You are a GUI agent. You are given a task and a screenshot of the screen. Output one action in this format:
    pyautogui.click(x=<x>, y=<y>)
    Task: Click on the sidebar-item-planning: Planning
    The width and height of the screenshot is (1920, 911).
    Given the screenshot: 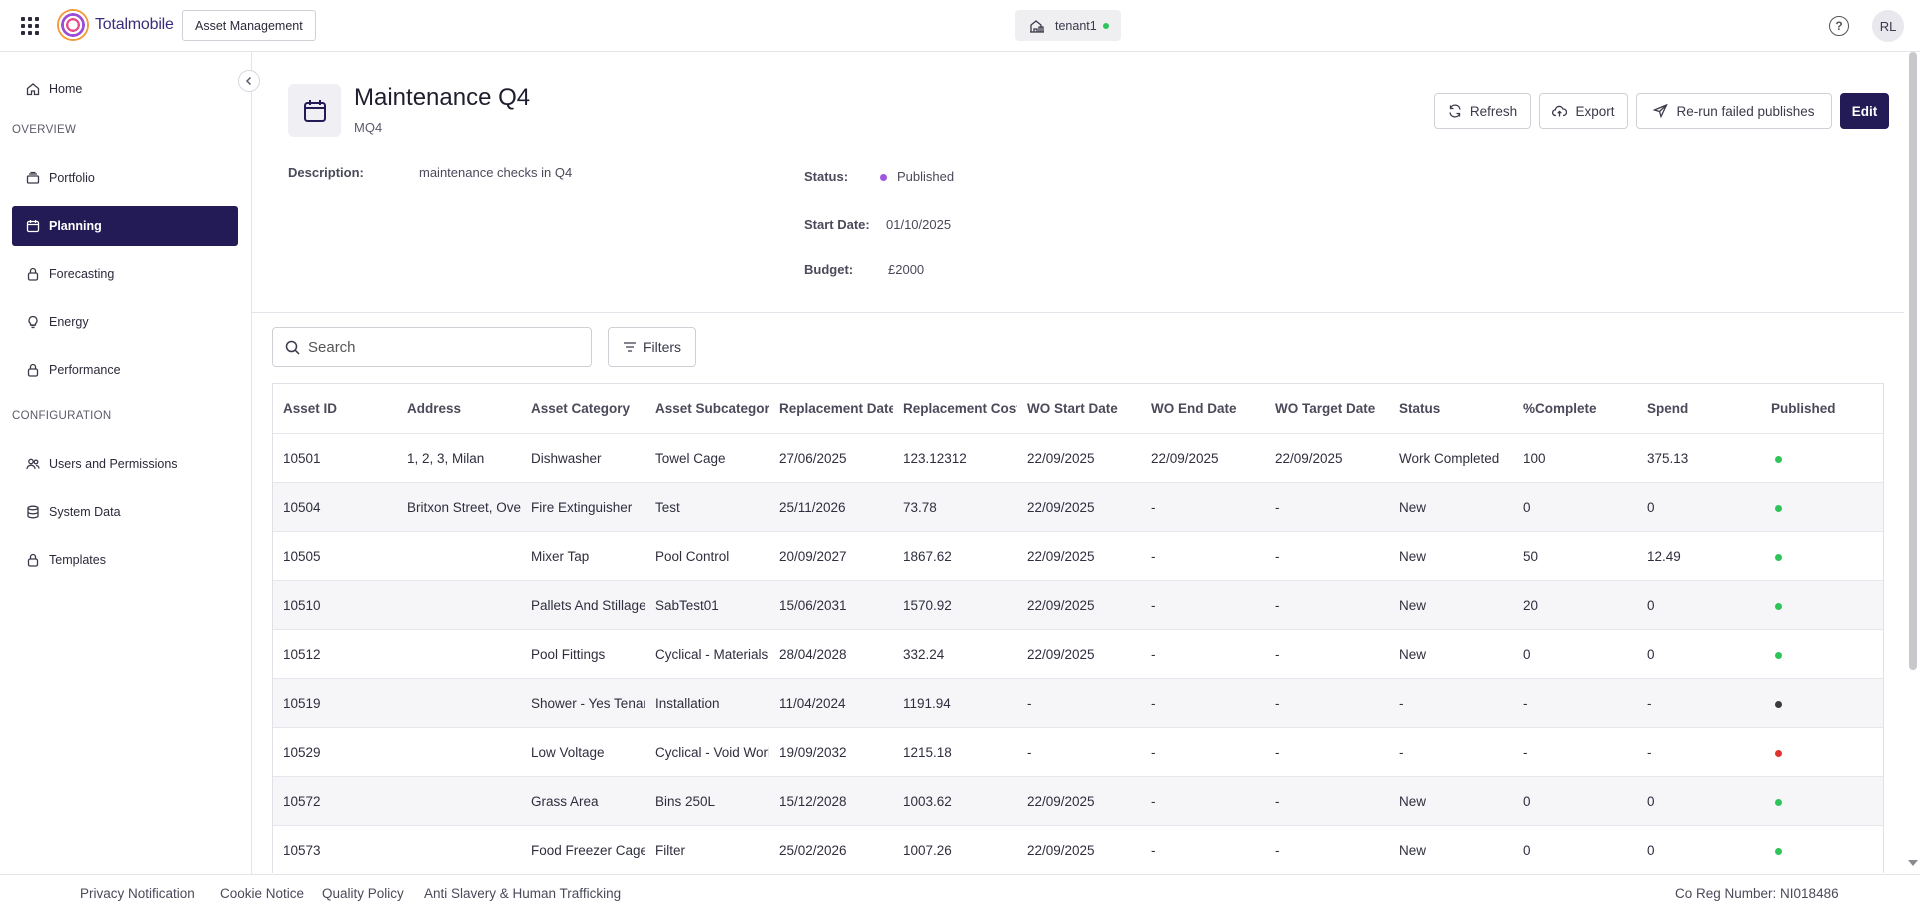 What is the action you would take?
    pyautogui.click(x=125, y=226)
    